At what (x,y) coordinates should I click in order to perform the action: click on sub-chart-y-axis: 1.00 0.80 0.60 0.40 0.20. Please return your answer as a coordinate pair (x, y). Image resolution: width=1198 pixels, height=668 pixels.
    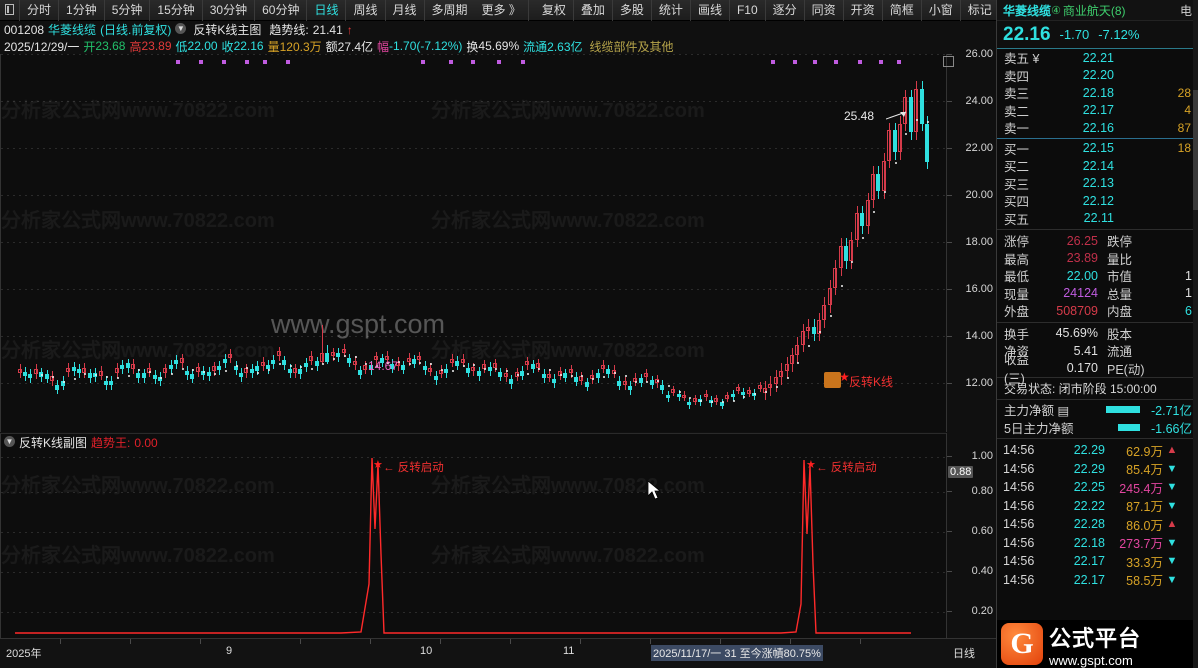
    Looking at the image, I should click on (971, 535).